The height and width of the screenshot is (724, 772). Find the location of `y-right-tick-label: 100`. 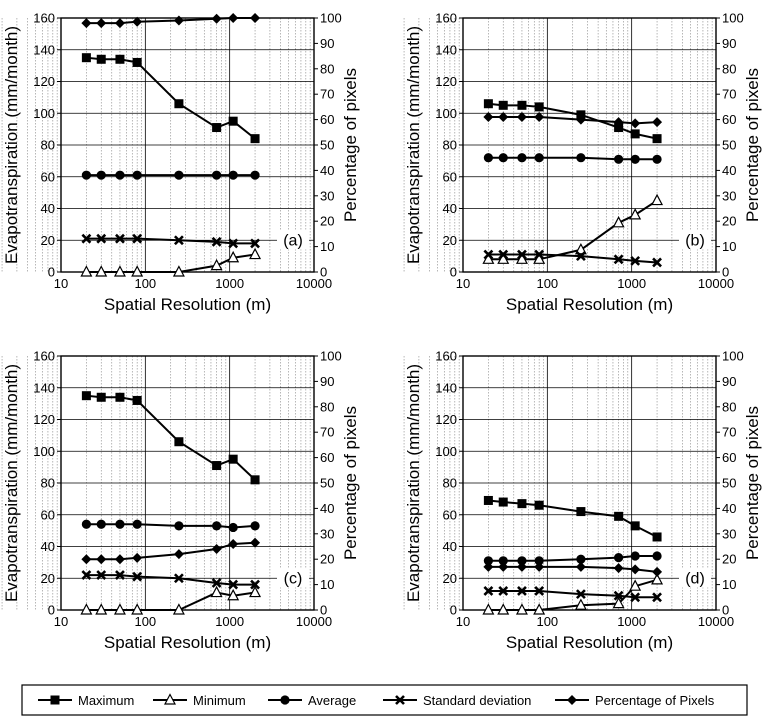

y-right-tick-label: 100 is located at coordinates (733, 18).